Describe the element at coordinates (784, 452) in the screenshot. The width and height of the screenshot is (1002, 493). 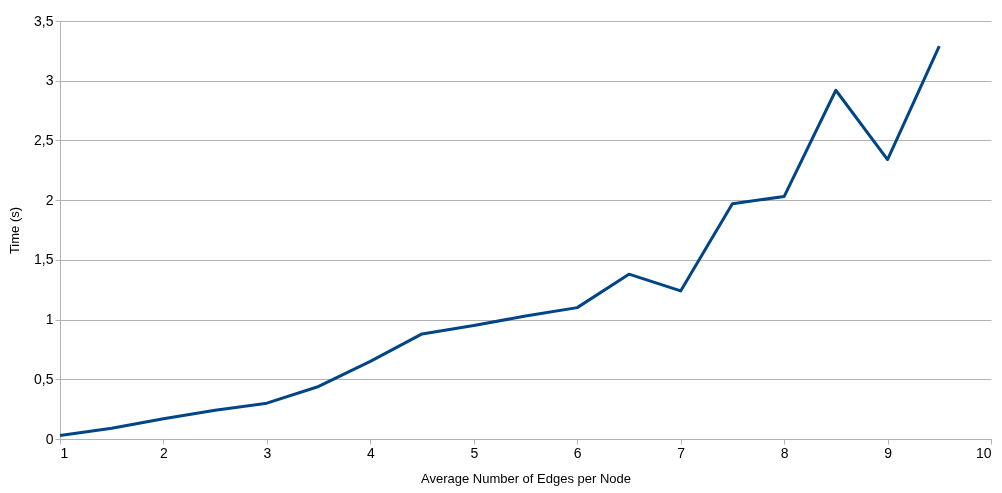
I see `x-tick-label: 8` at that location.